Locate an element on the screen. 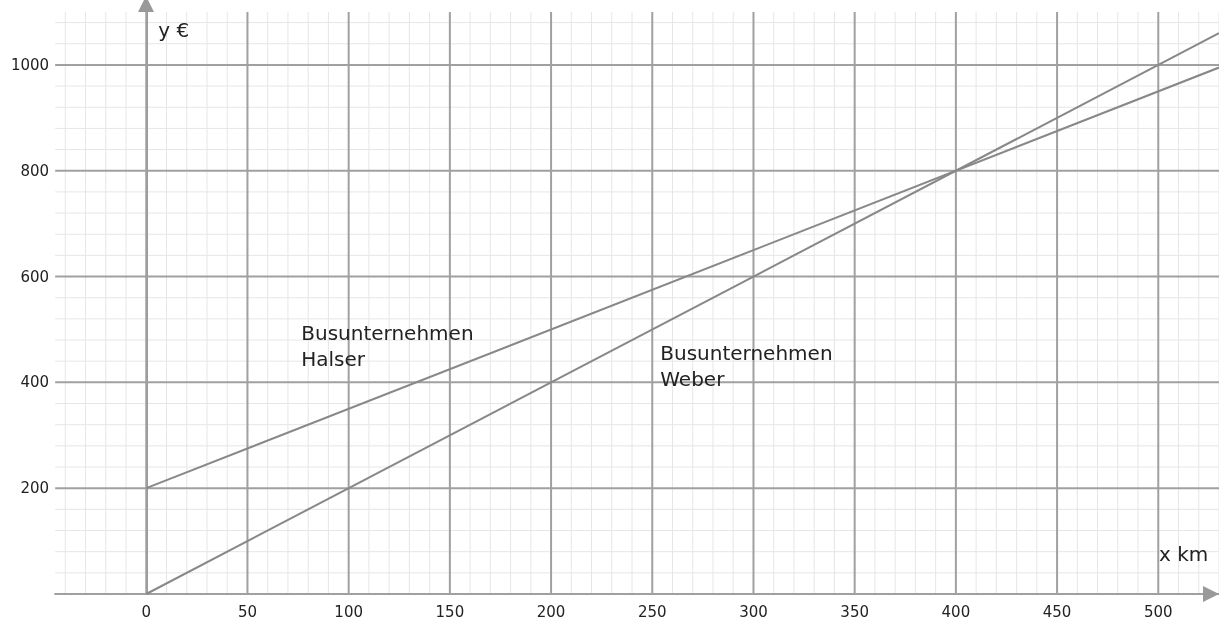 The width and height of the screenshot is (1227, 624). x-tick-label: 300 is located at coordinates (753, 611).